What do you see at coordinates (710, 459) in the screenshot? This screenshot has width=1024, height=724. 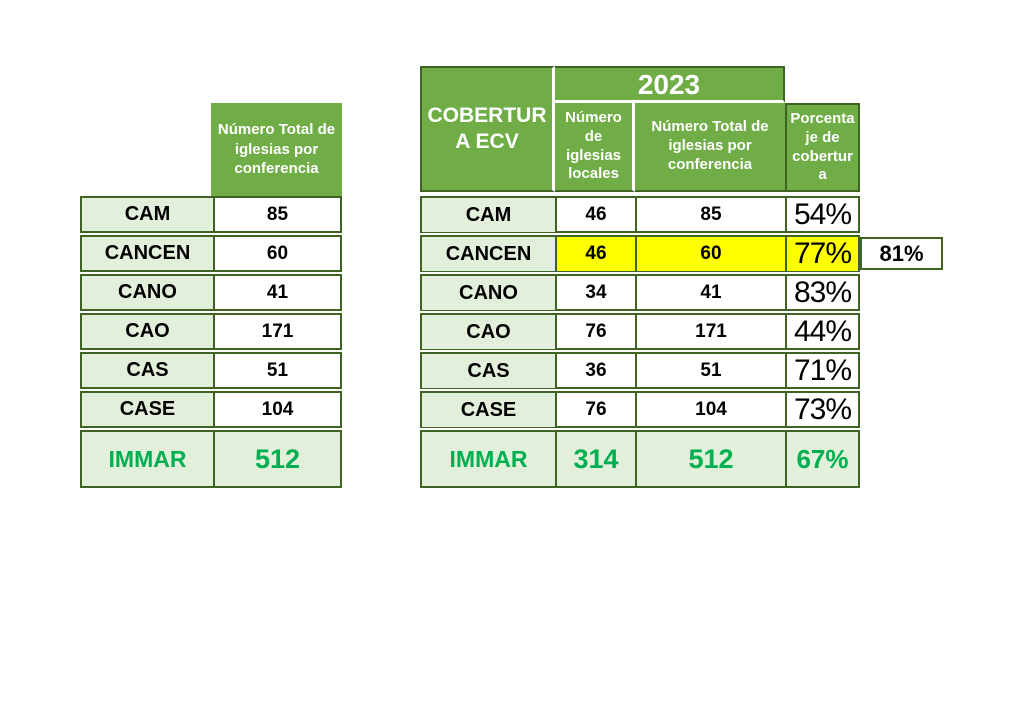 I see `total-church-value: 512` at bounding box center [710, 459].